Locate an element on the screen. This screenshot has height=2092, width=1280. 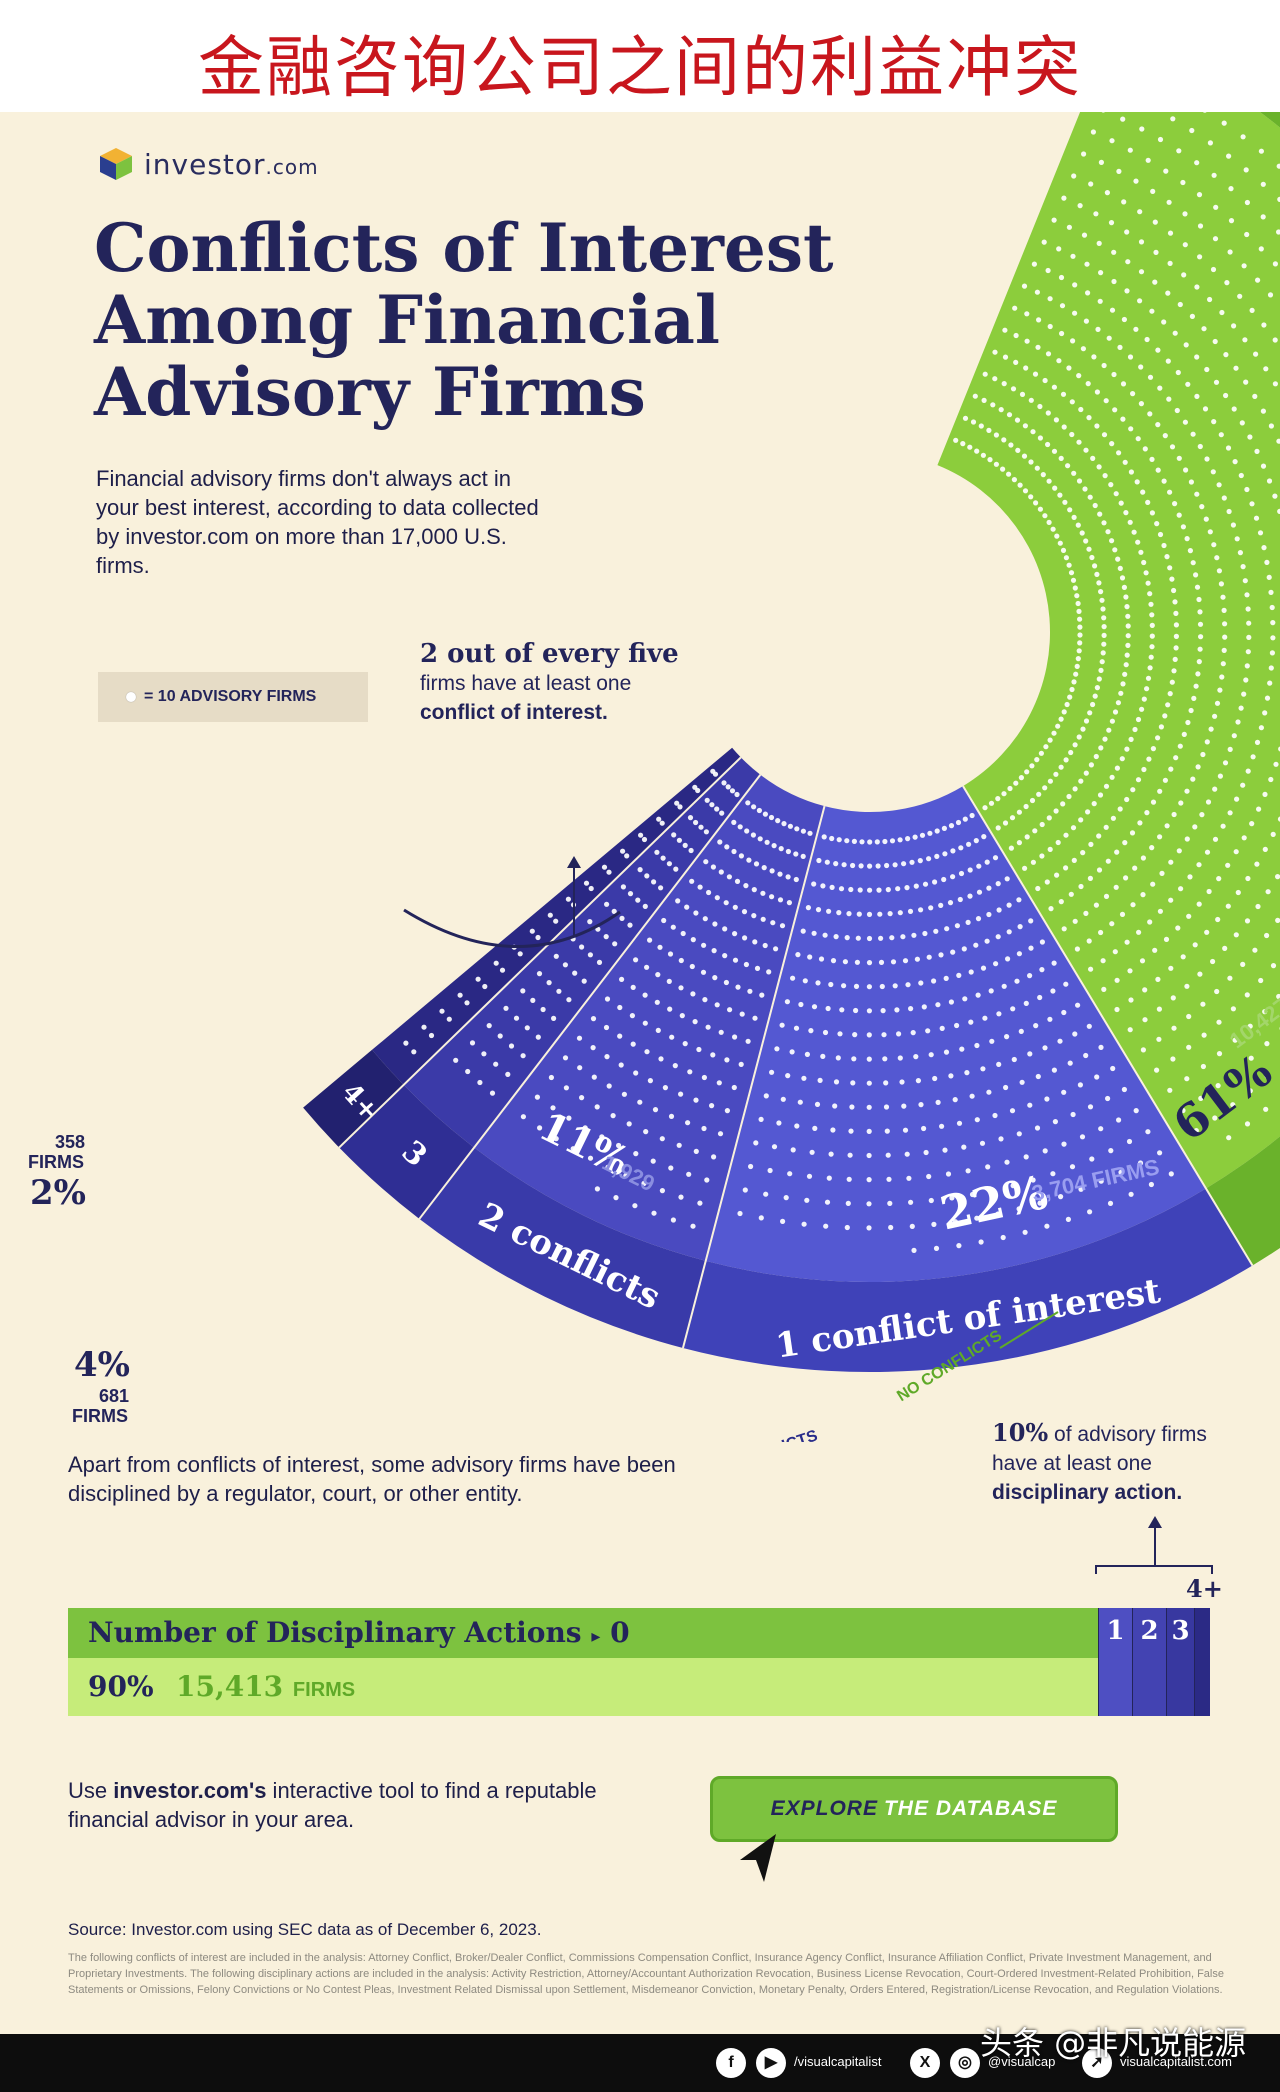
footer-handle-2: @visualcap is located at coordinates (1022, 2061).